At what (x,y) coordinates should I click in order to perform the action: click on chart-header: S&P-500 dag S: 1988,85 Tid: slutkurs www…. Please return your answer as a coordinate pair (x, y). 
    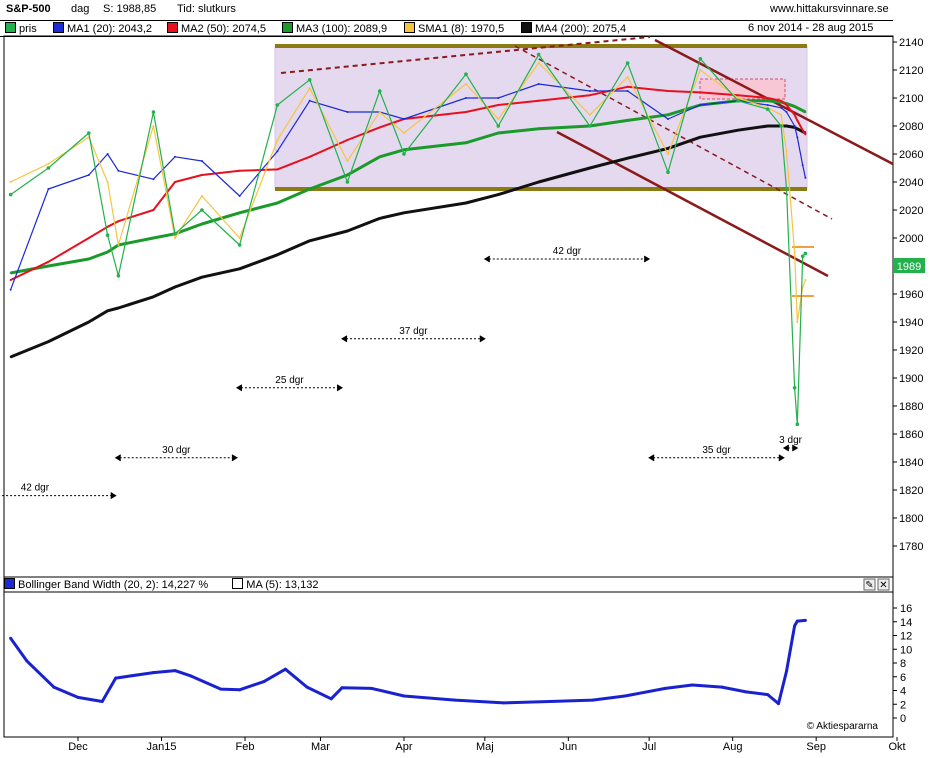
    Looking at the image, I should click on (468, 10).